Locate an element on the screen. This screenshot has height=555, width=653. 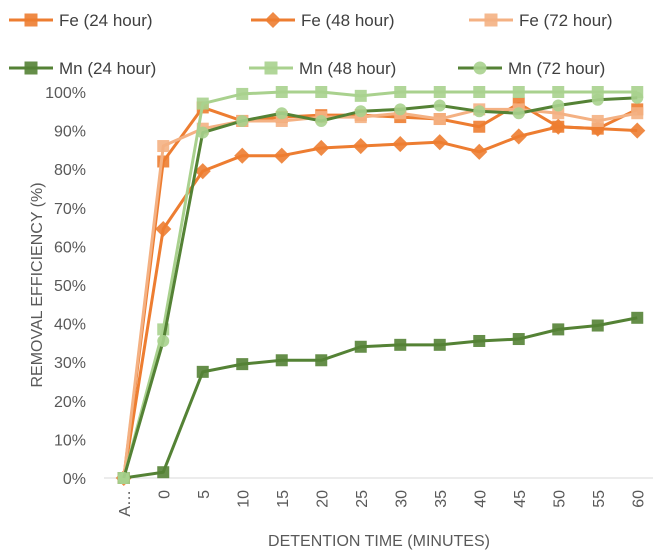
legend-item: Fe (72 hour) is located at coordinates (541, 20).